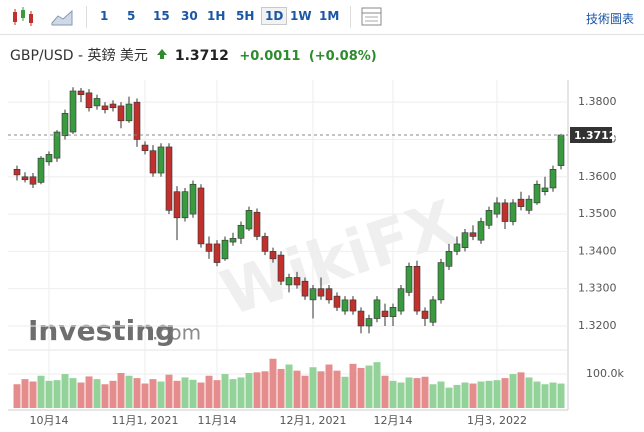 This screenshot has width=644, height=432. Describe the element at coordinates (595, 135) in the screenshot. I see `last-price-label: 1.3712` at that location.